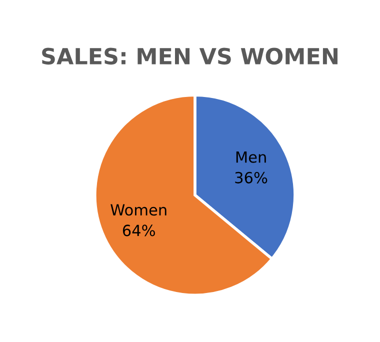 This screenshot has height=342, width=380. I want to click on slice-label: Women, so click(138, 210).